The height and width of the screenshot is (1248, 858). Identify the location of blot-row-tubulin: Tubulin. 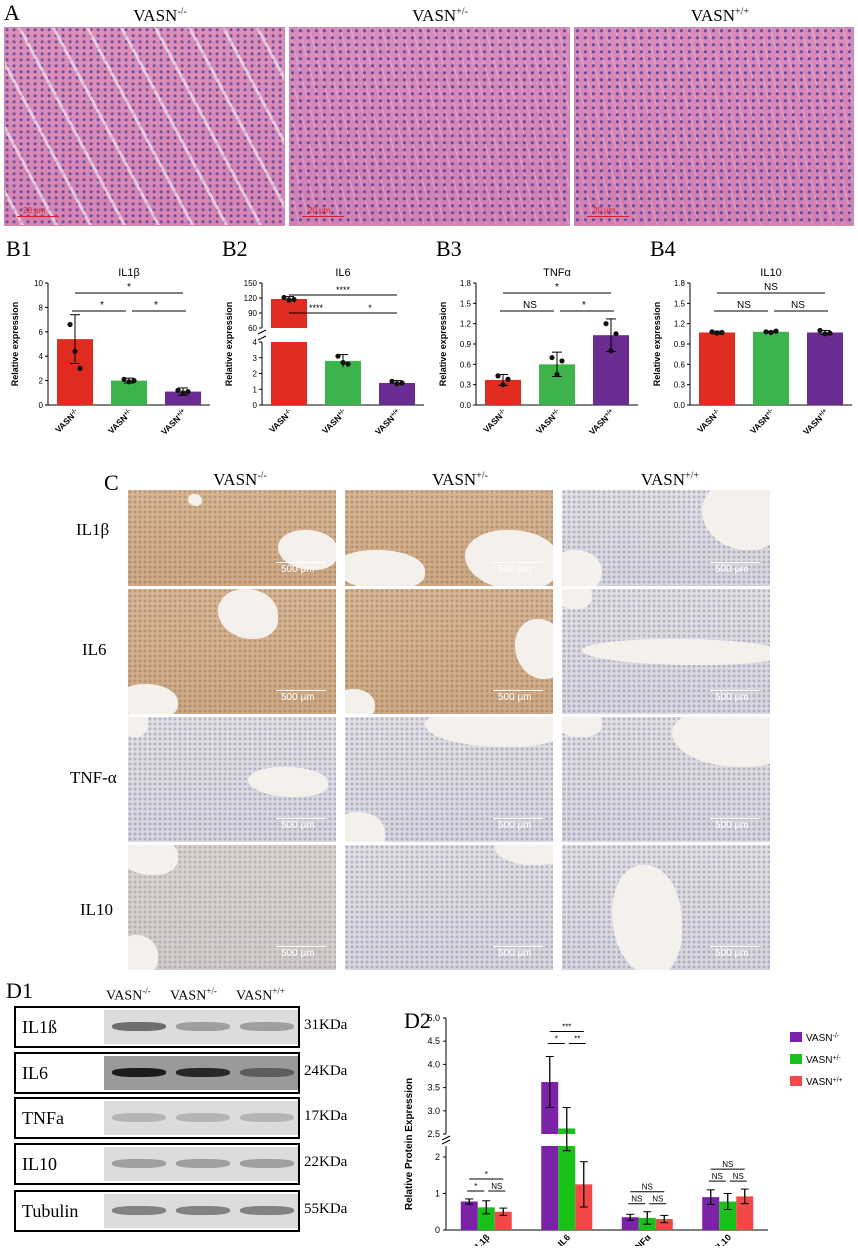
(157, 1211).